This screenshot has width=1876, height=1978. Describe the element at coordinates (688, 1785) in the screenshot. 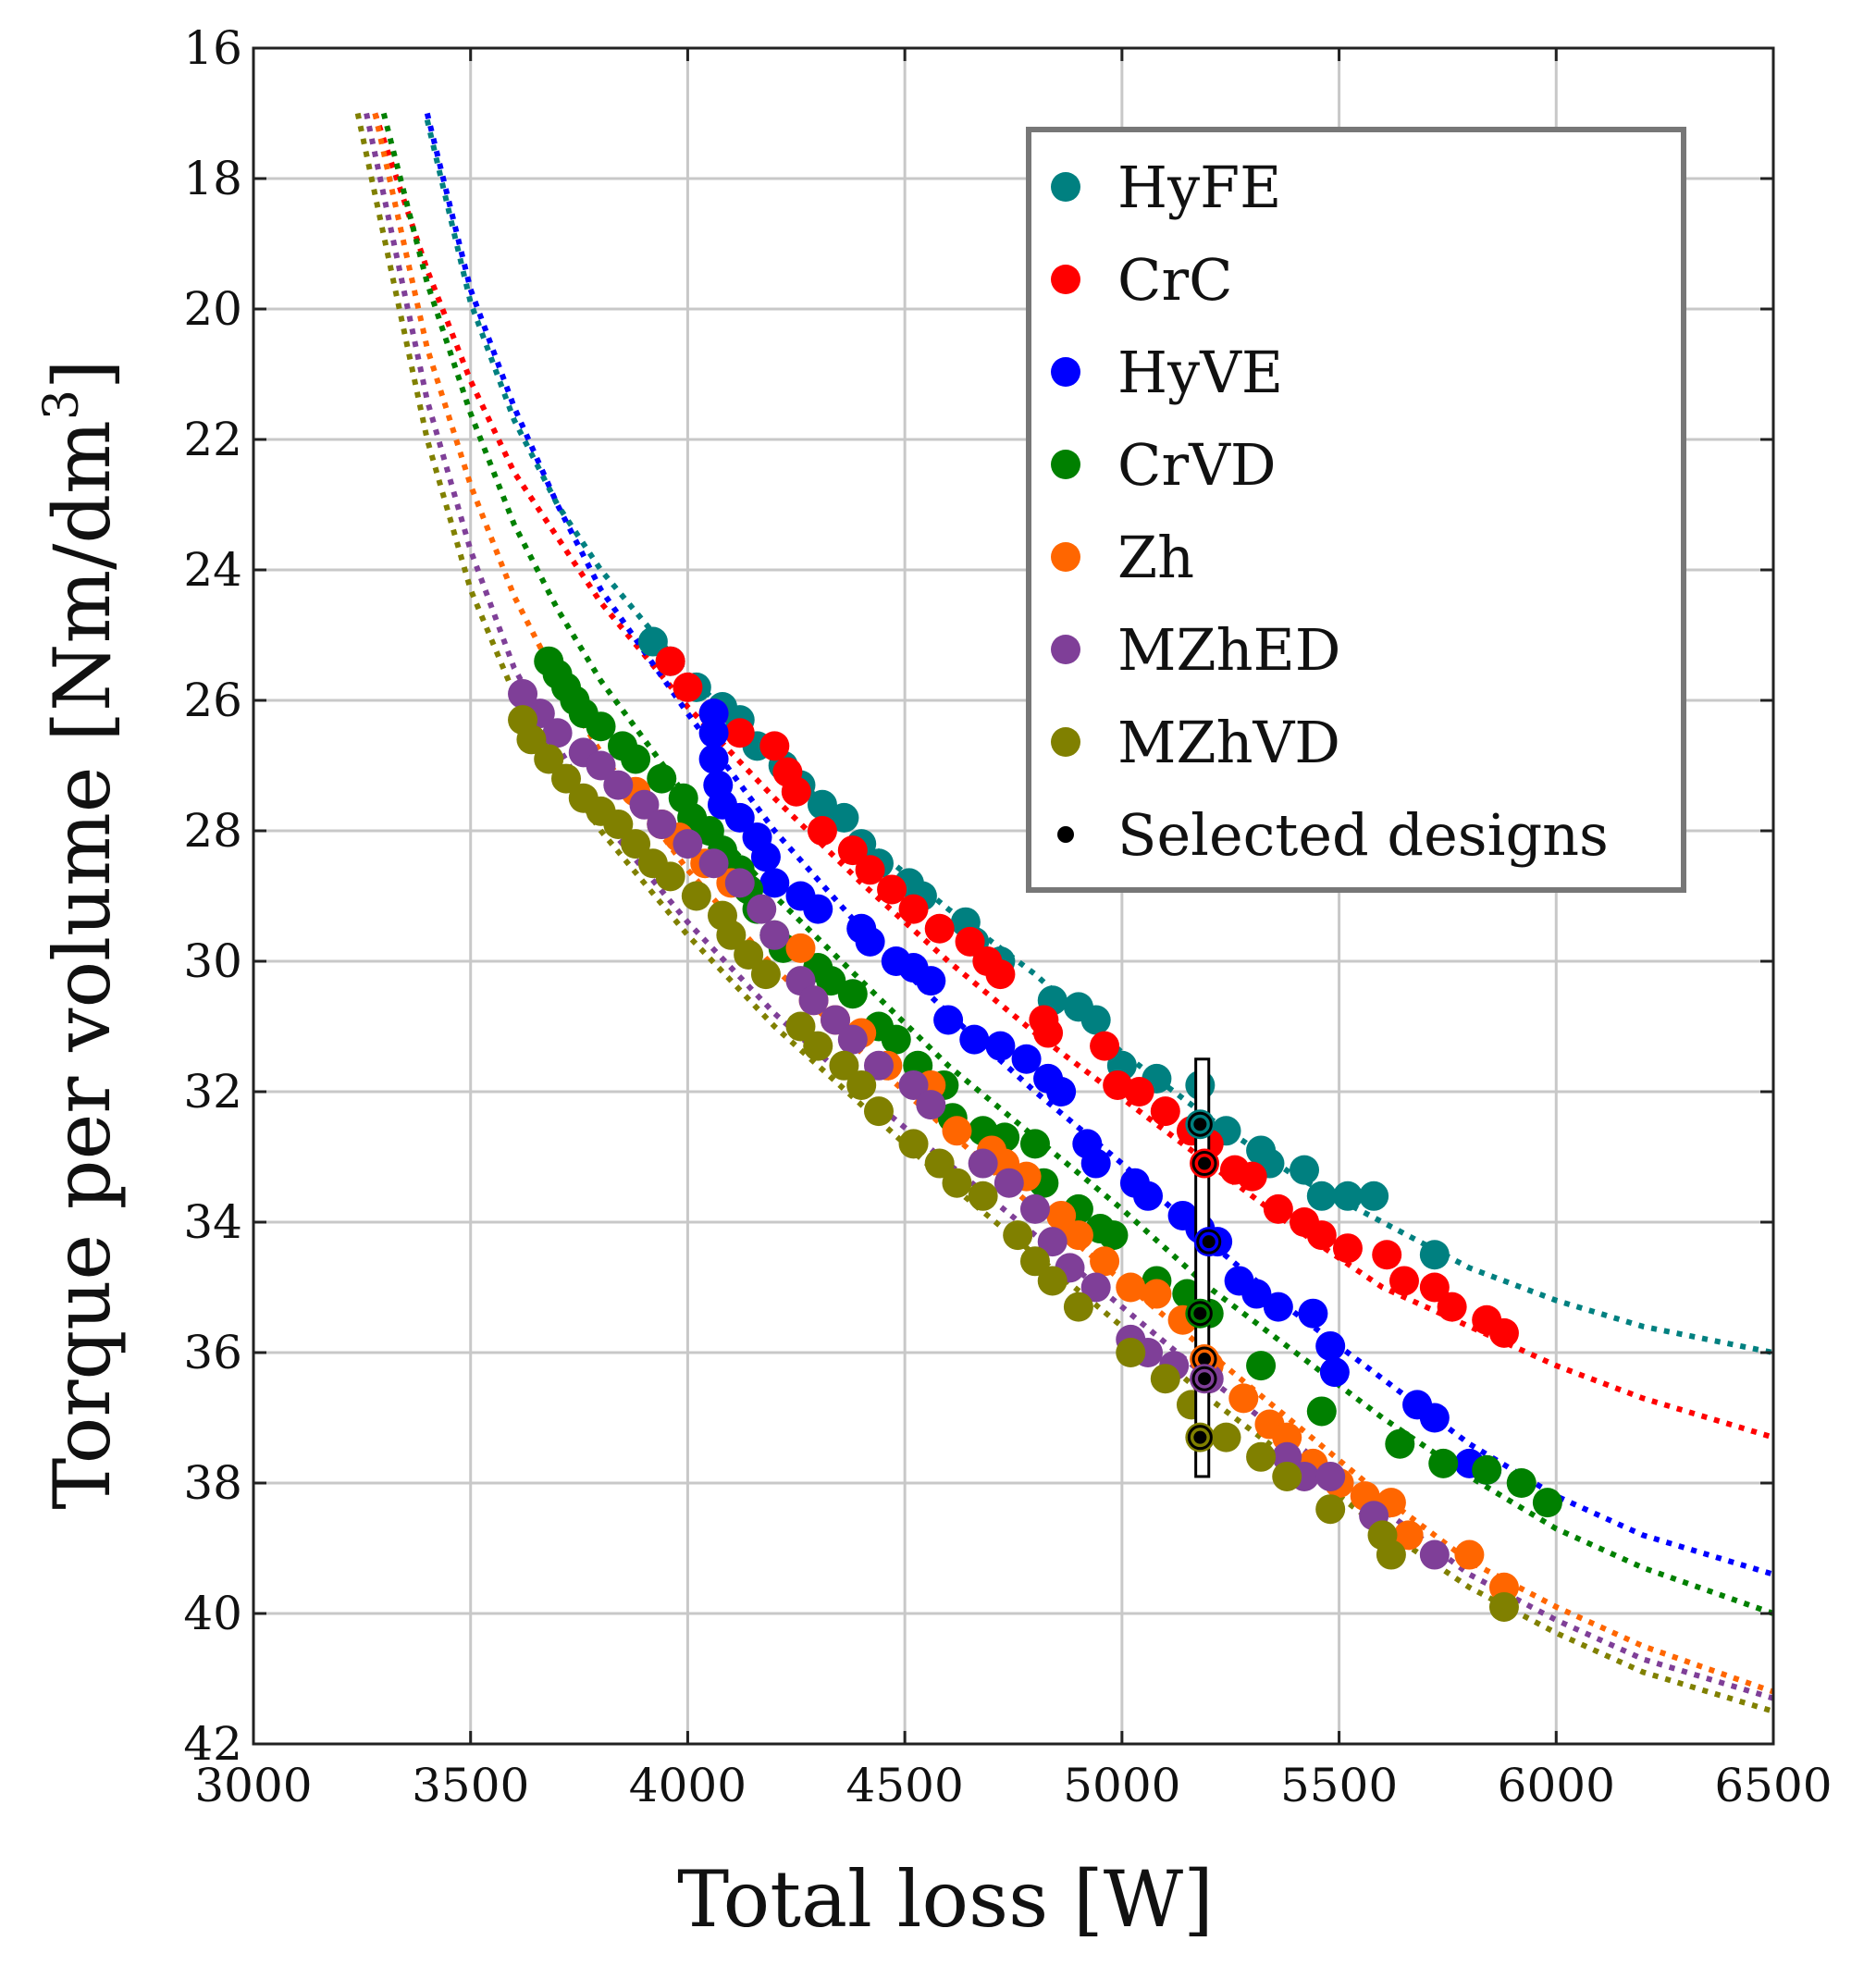

I see `x-tick-label: 4000` at that location.